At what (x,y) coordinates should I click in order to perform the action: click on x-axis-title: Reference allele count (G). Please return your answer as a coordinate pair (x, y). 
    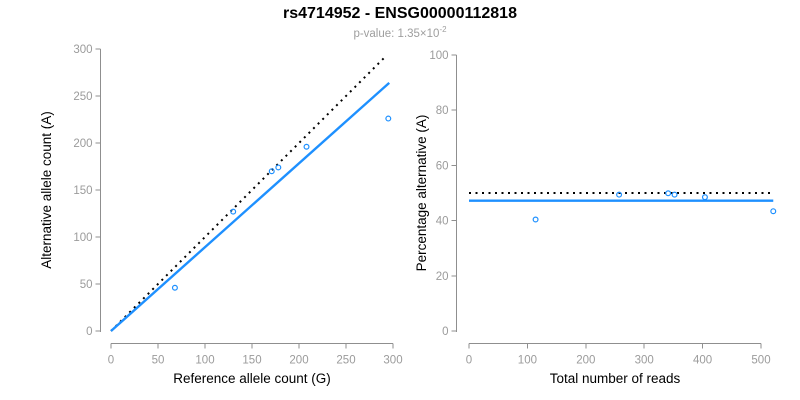
    Looking at the image, I should click on (252, 378).